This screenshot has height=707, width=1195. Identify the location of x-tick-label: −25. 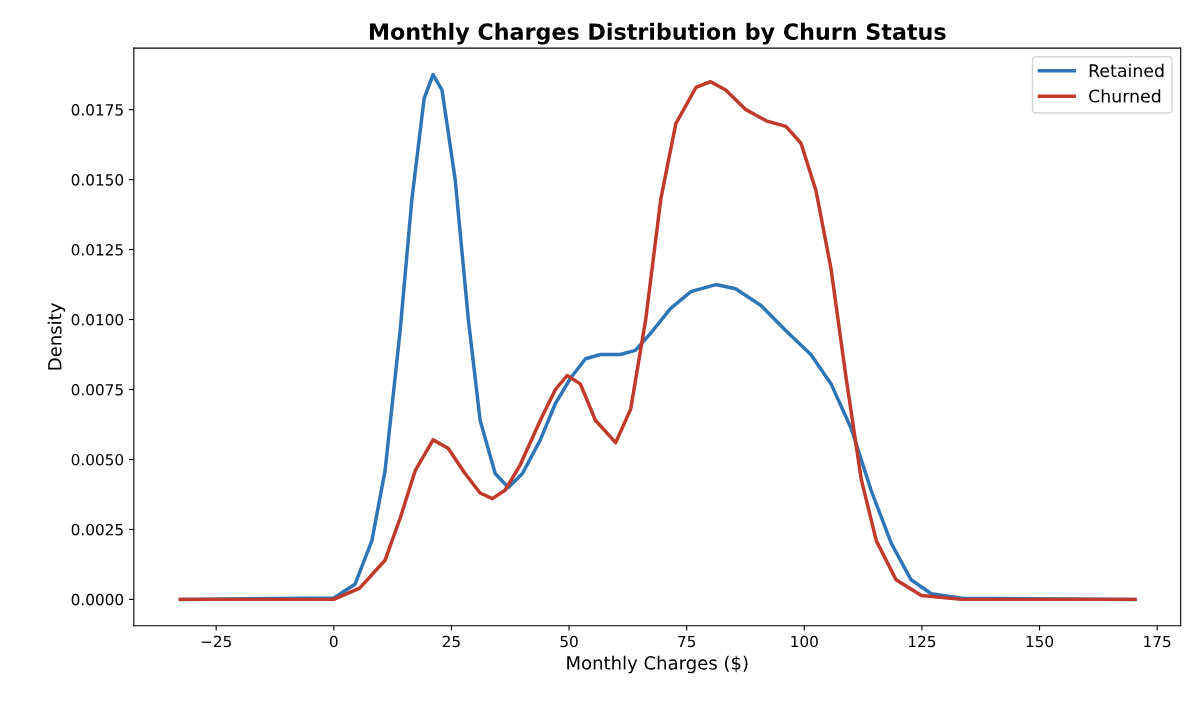
(216, 641).